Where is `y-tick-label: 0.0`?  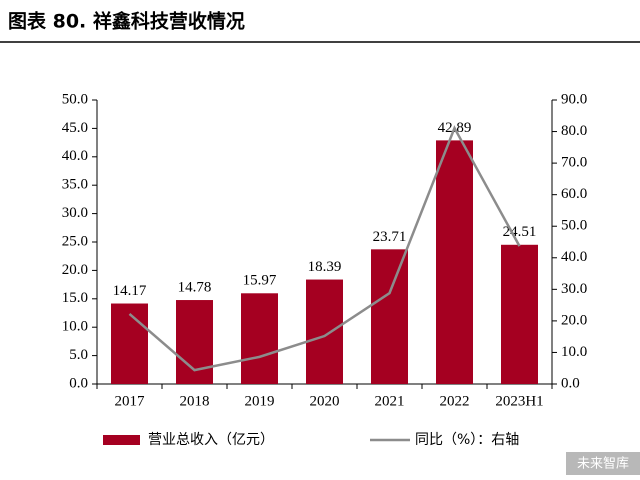
y-tick-label: 0.0 is located at coordinates (78, 383).